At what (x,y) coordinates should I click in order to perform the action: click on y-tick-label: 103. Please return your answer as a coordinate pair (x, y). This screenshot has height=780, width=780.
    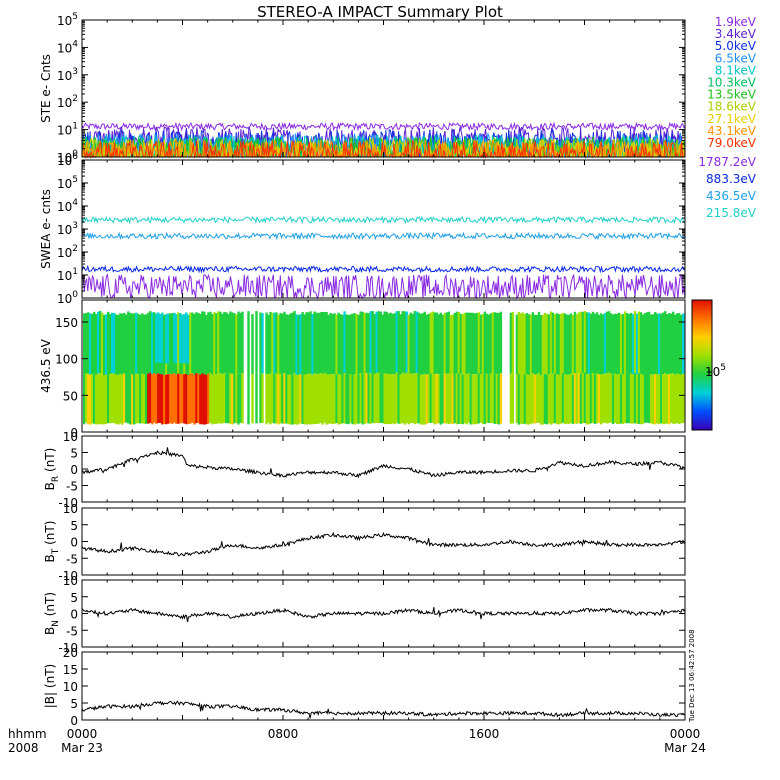
    Looking at the image, I should click on (67, 229).